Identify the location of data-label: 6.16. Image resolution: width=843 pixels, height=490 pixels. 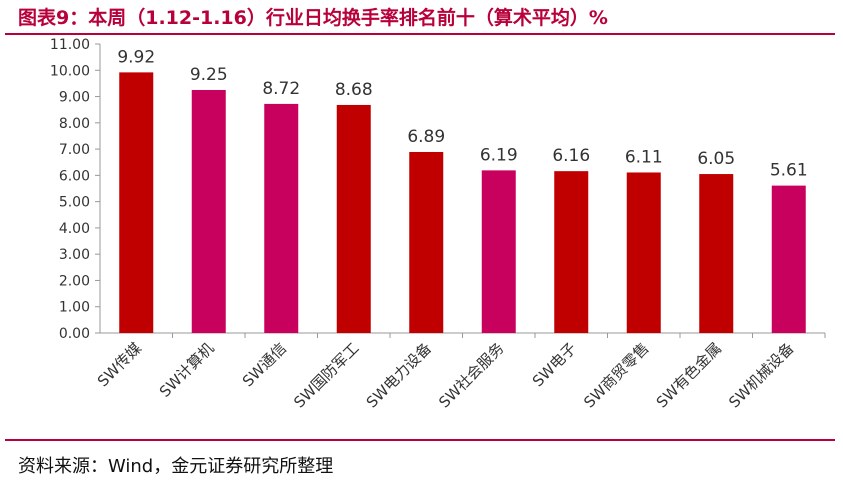
(571, 156).